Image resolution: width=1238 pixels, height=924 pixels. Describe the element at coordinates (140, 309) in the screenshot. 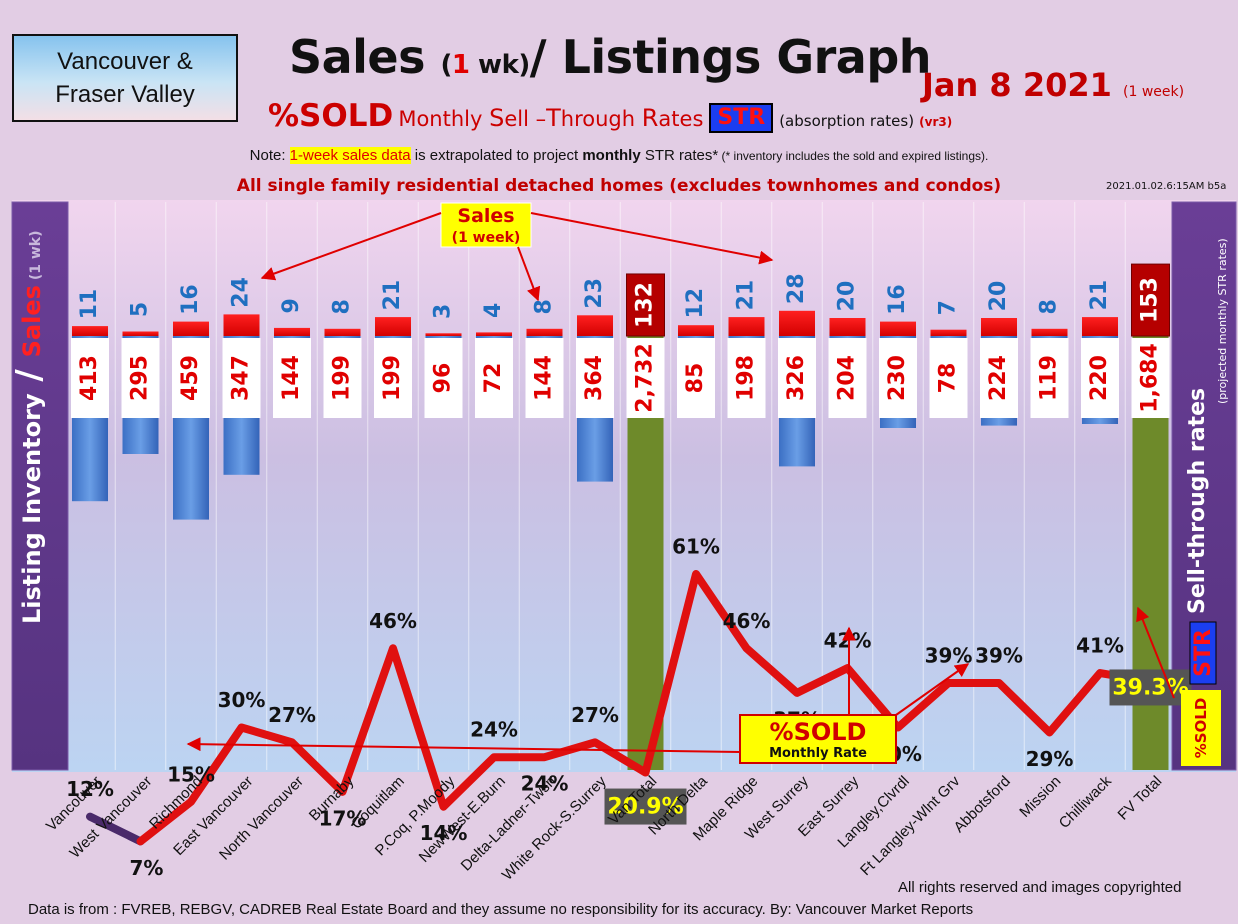

I see `sales-label: 5` at that location.